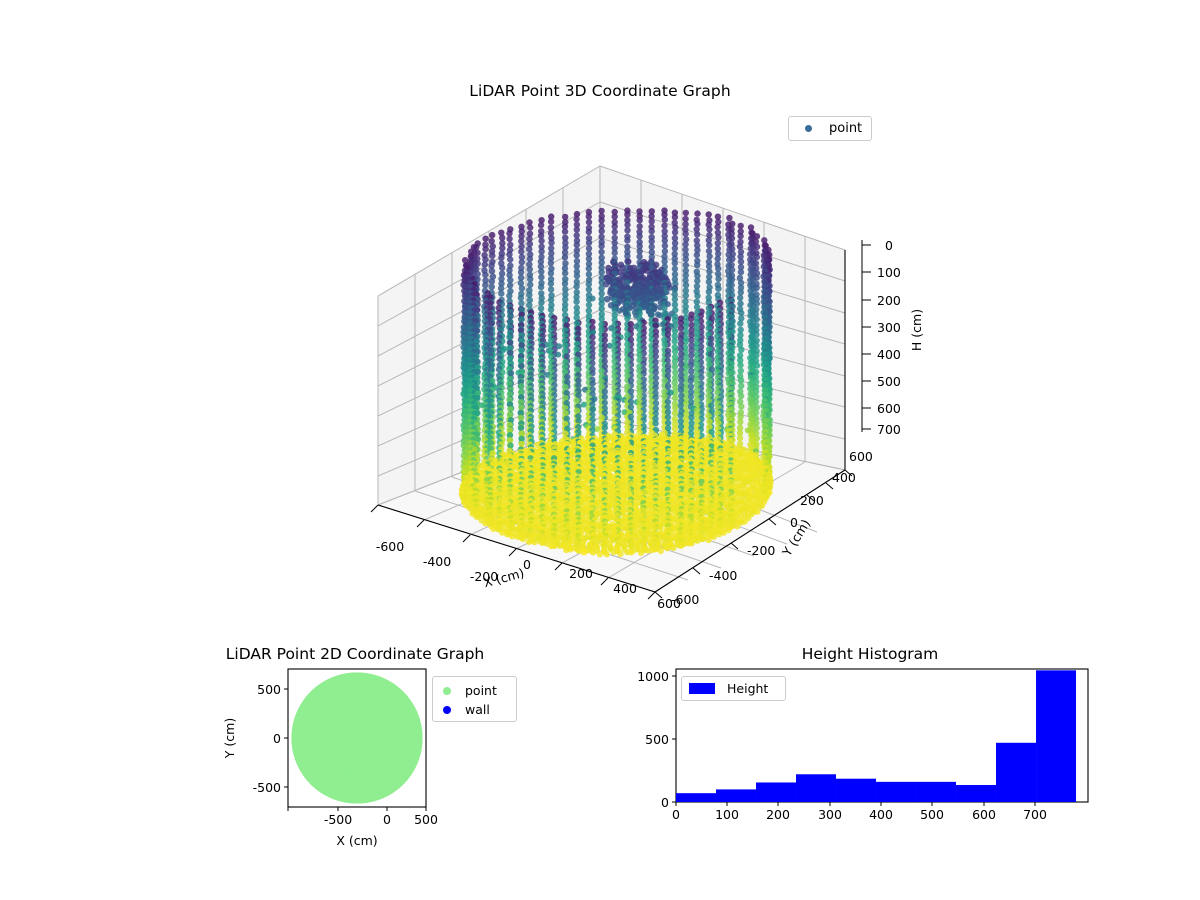 The height and width of the screenshot is (900, 1200). Describe the element at coordinates (528, 575) in the screenshot. I see `xtick-labels-3d: -600 -400 -200 0 200 400 600` at that location.